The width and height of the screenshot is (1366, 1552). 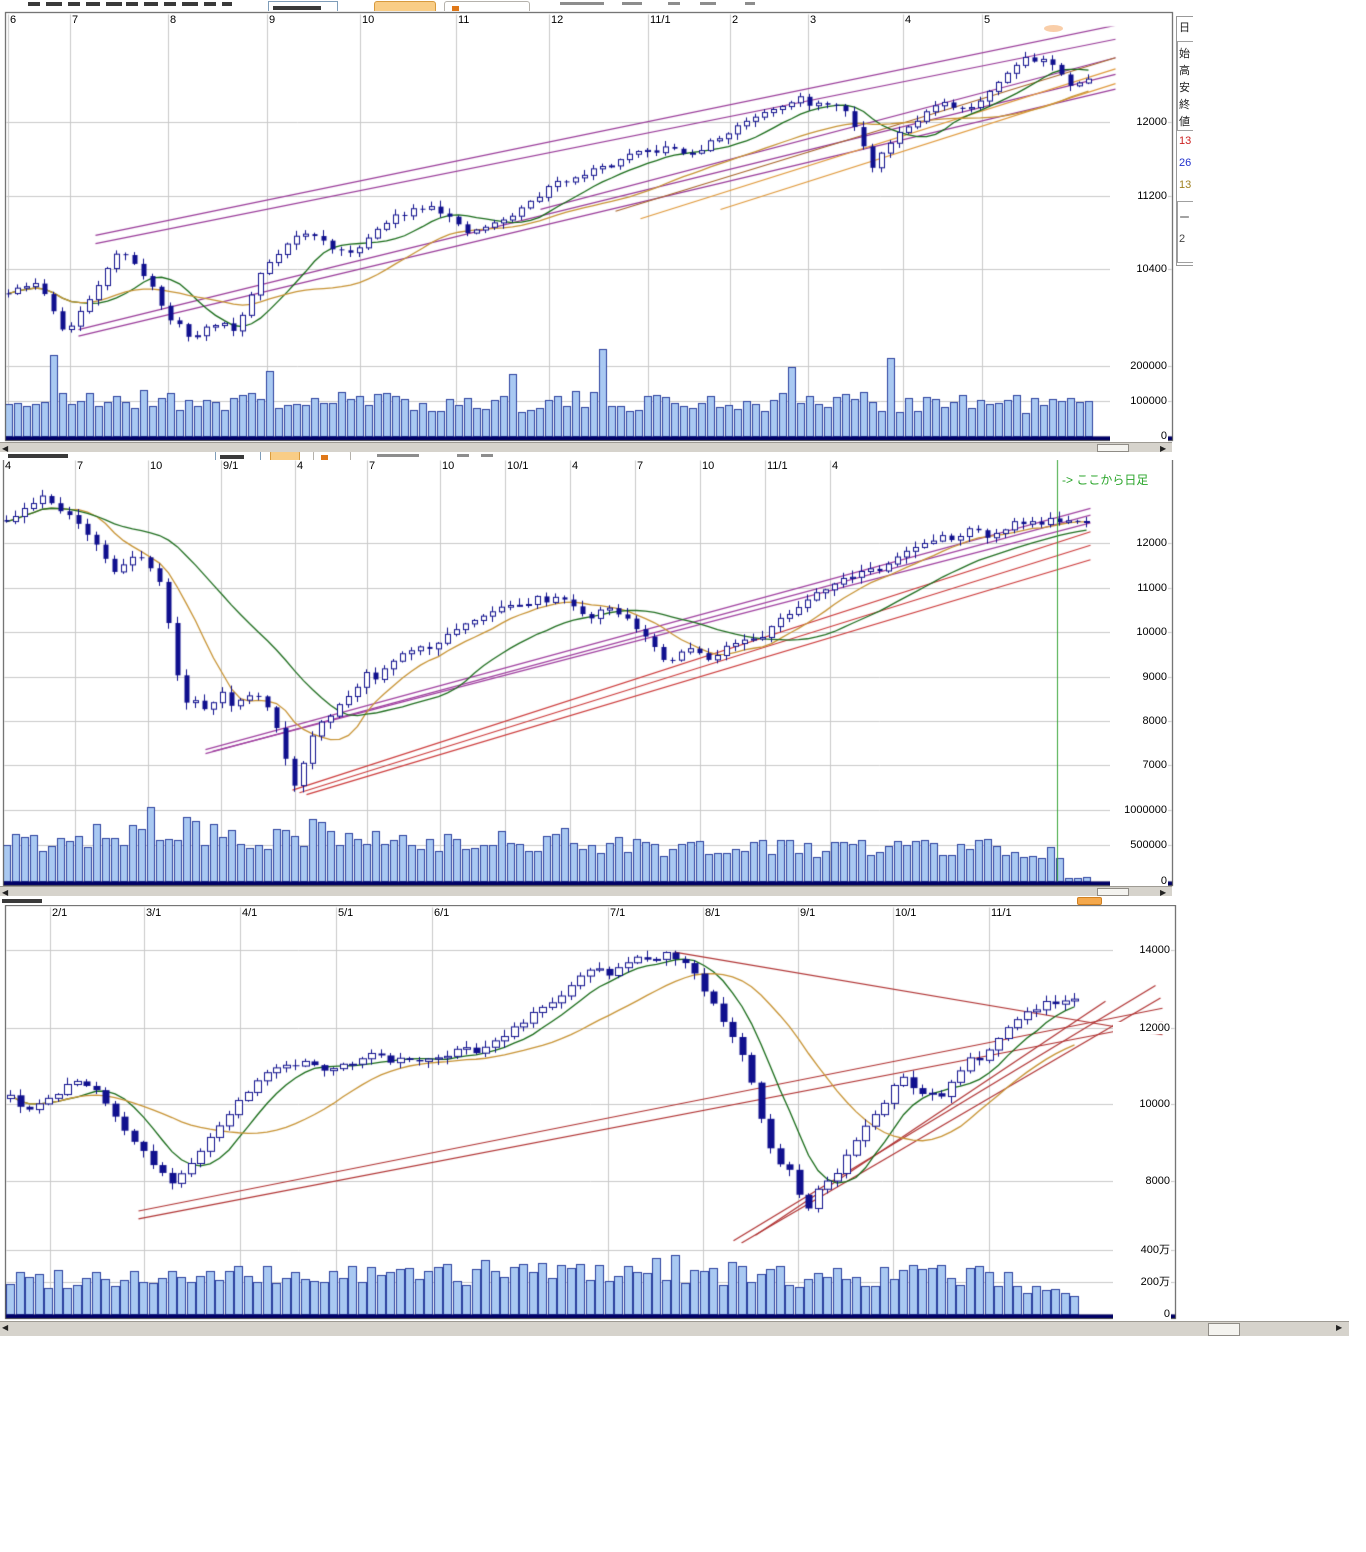 What do you see at coordinates (618, 913) in the screenshot?
I see `x-axis-tick-label: 7/1` at bounding box center [618, 913].